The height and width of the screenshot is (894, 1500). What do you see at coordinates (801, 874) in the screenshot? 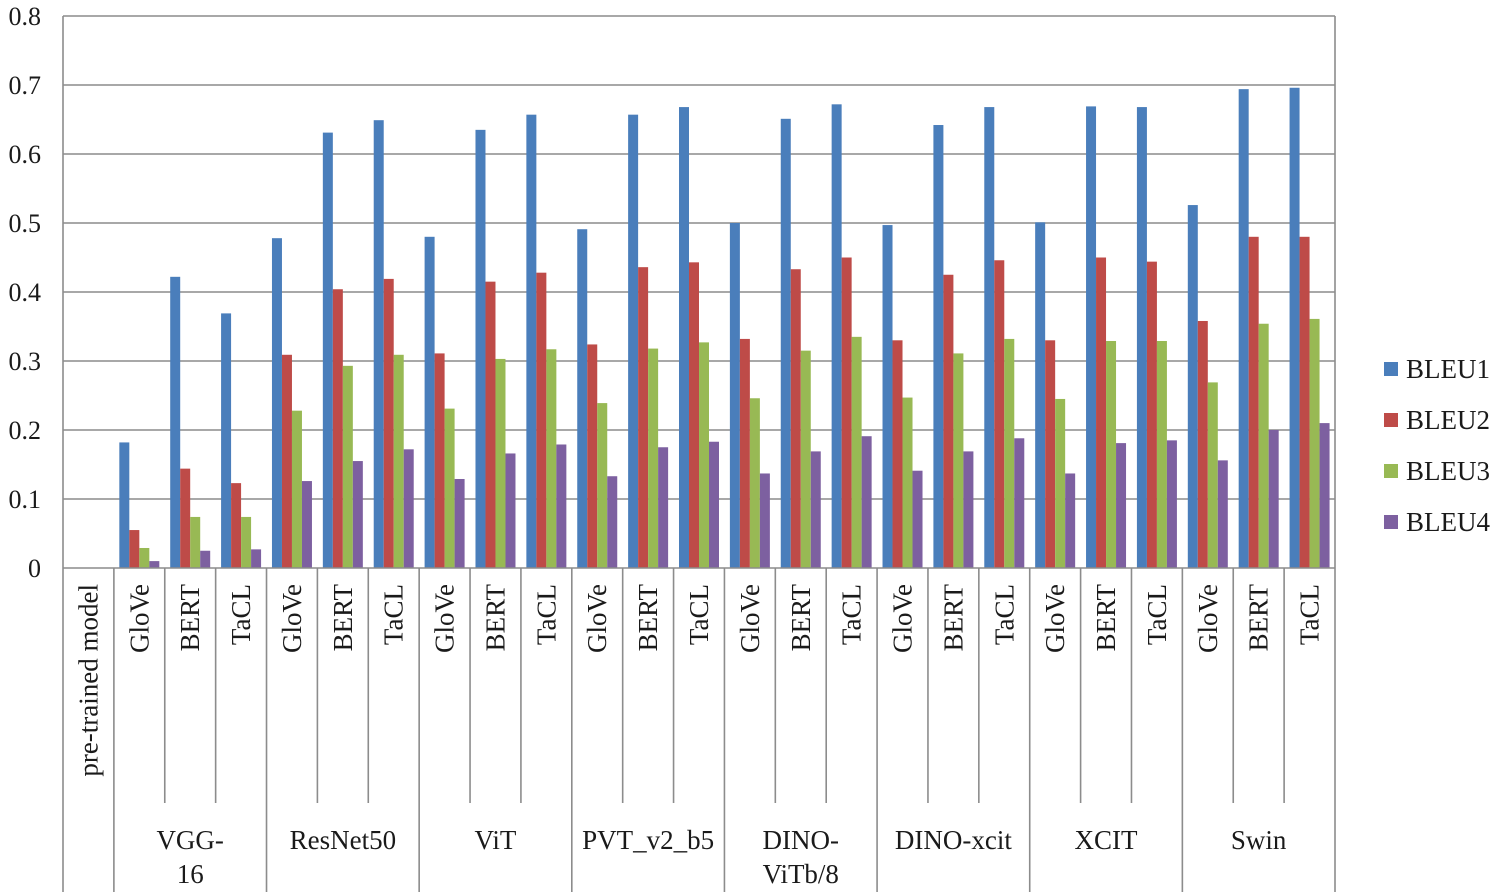
I see `group-label-line: ViTb/8` at bounding box center [801, 874].